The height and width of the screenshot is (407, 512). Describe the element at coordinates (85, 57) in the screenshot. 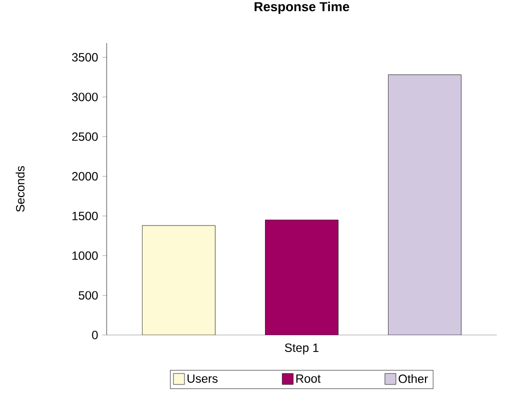

I see `y-tick-label: 3500` at that location.